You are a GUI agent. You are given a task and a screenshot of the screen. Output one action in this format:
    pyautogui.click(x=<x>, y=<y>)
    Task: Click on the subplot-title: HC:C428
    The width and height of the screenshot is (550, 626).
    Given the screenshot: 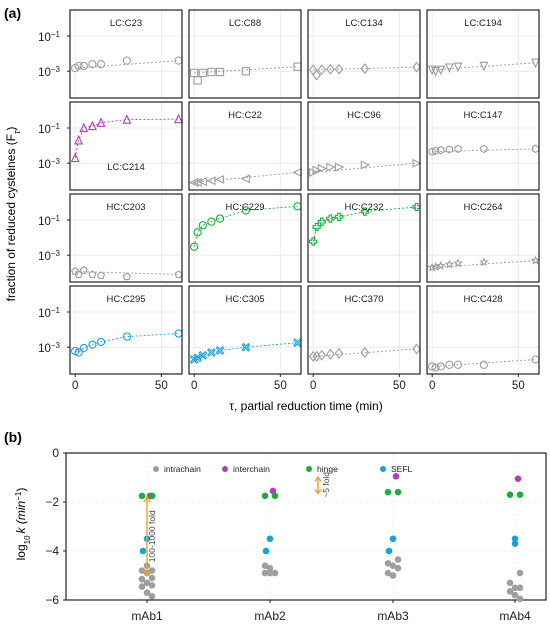 What is the action you would take?
    pyautogui.click(x=482, y=299)
    